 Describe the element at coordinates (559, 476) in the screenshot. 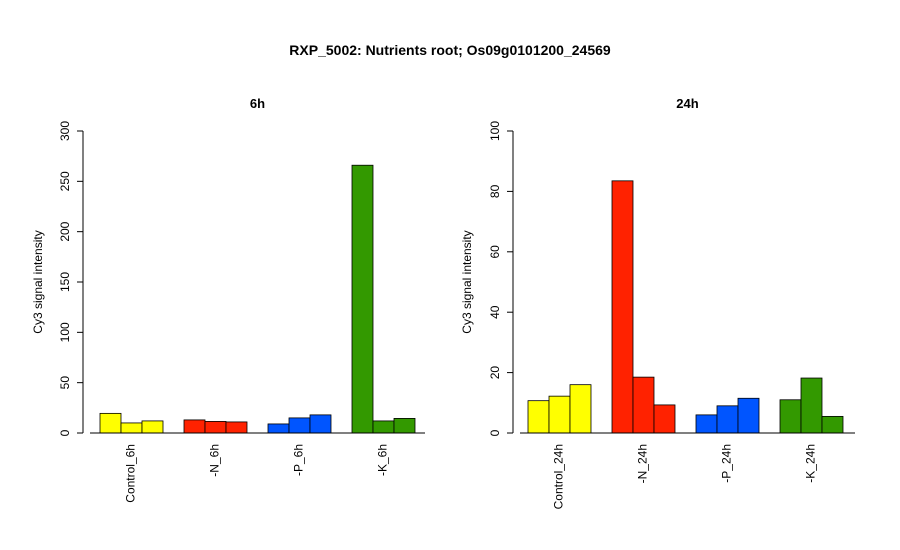

I see `category-label: Control_24h` at that location.